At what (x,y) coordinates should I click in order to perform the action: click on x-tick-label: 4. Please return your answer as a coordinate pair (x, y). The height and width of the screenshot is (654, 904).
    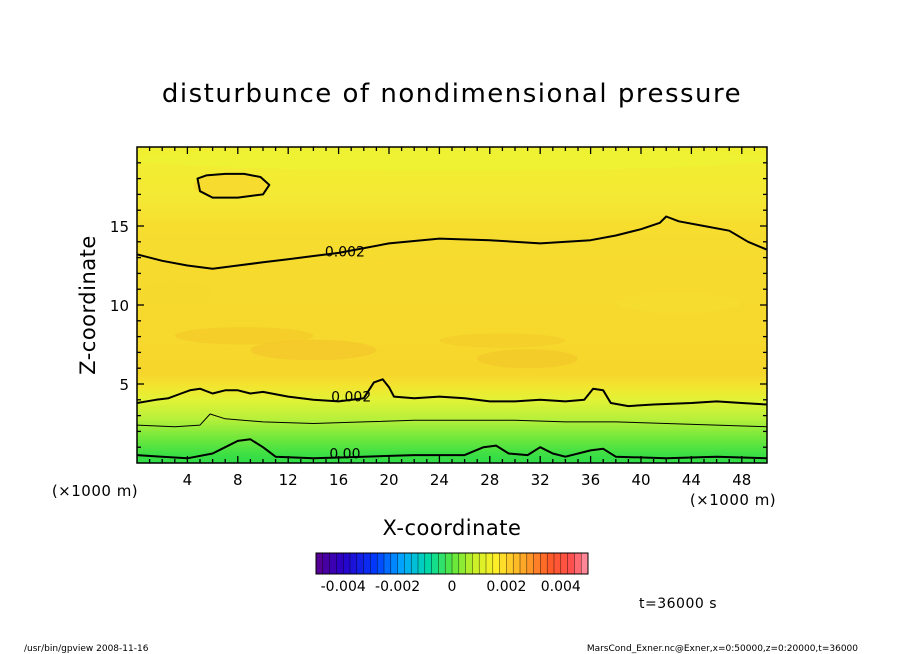
    Looking at the image, I should click on (188, 480).